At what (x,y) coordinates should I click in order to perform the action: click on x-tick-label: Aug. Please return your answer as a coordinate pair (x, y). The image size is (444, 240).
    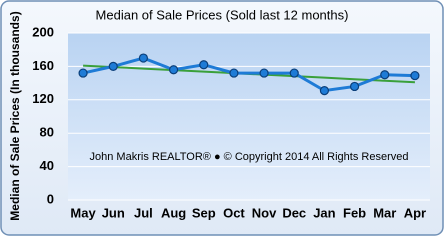
    Looking at the image, I should click on (173, 212).